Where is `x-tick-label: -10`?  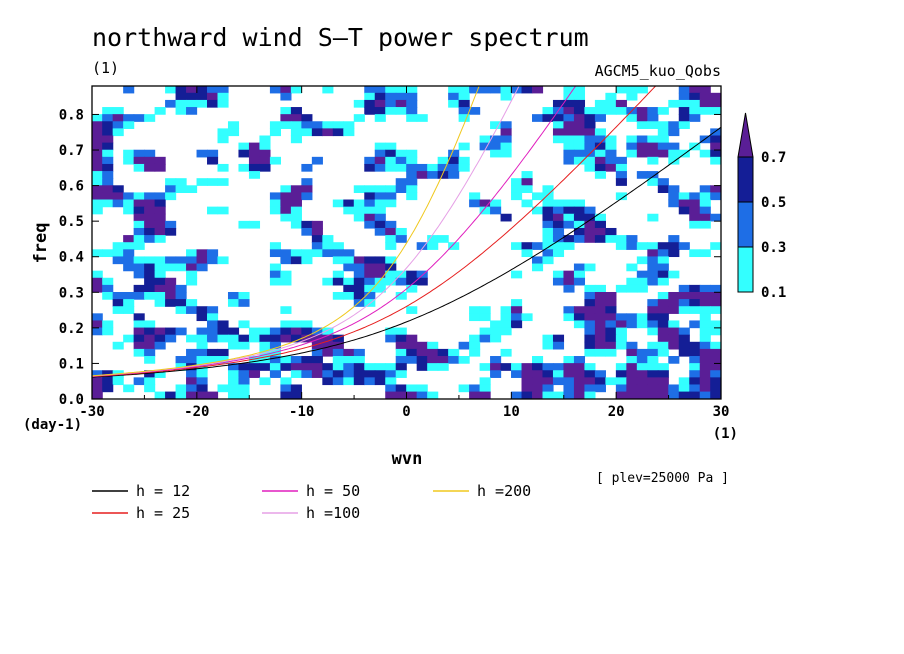 x-tick-label: -10 is located at coordinates (301, 412).